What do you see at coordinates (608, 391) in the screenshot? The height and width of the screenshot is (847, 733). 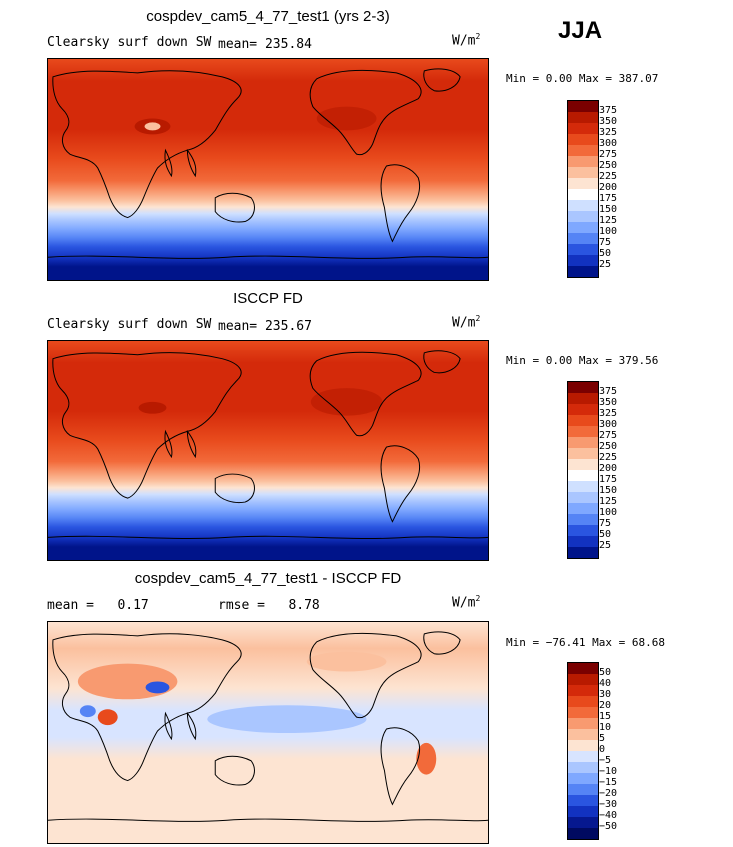 I see `colorbar-2-label: 375` at bounding box center [608, 391].